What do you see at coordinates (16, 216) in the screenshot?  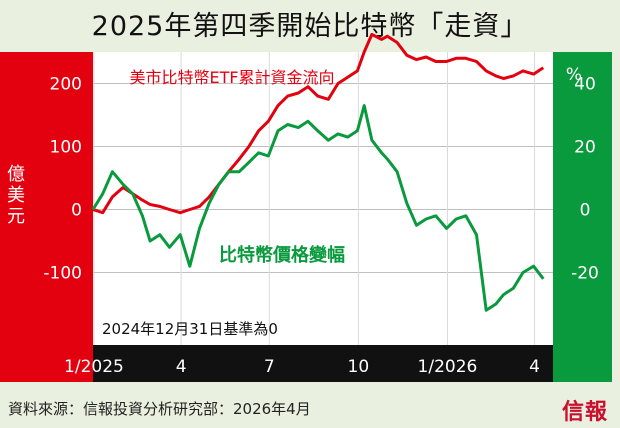 I see `left-axis-unit: 元` at bounding box center [16, 216].